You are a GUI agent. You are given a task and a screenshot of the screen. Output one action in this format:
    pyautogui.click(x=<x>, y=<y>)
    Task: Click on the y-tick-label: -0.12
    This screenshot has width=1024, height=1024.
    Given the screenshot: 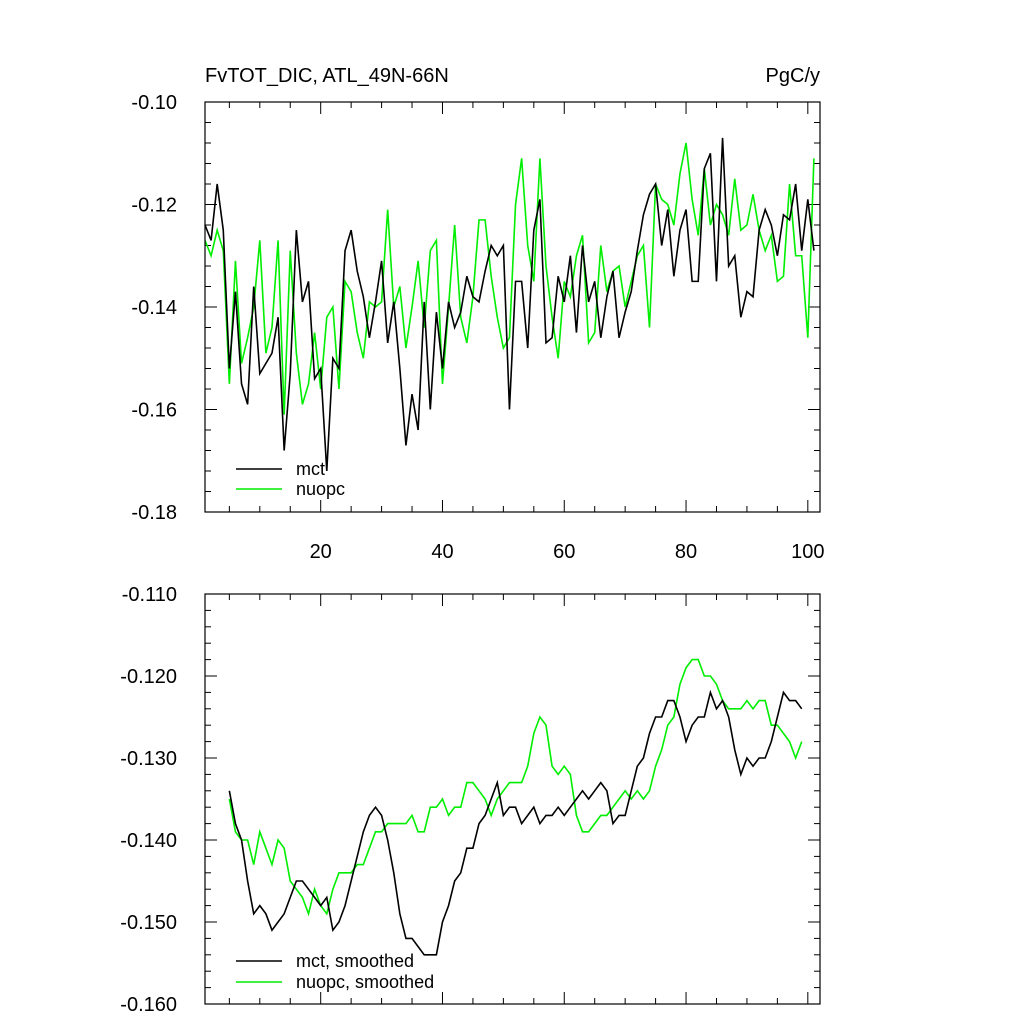 What is the action you would take?
    pyautogui.click(x=154, y=206)
    